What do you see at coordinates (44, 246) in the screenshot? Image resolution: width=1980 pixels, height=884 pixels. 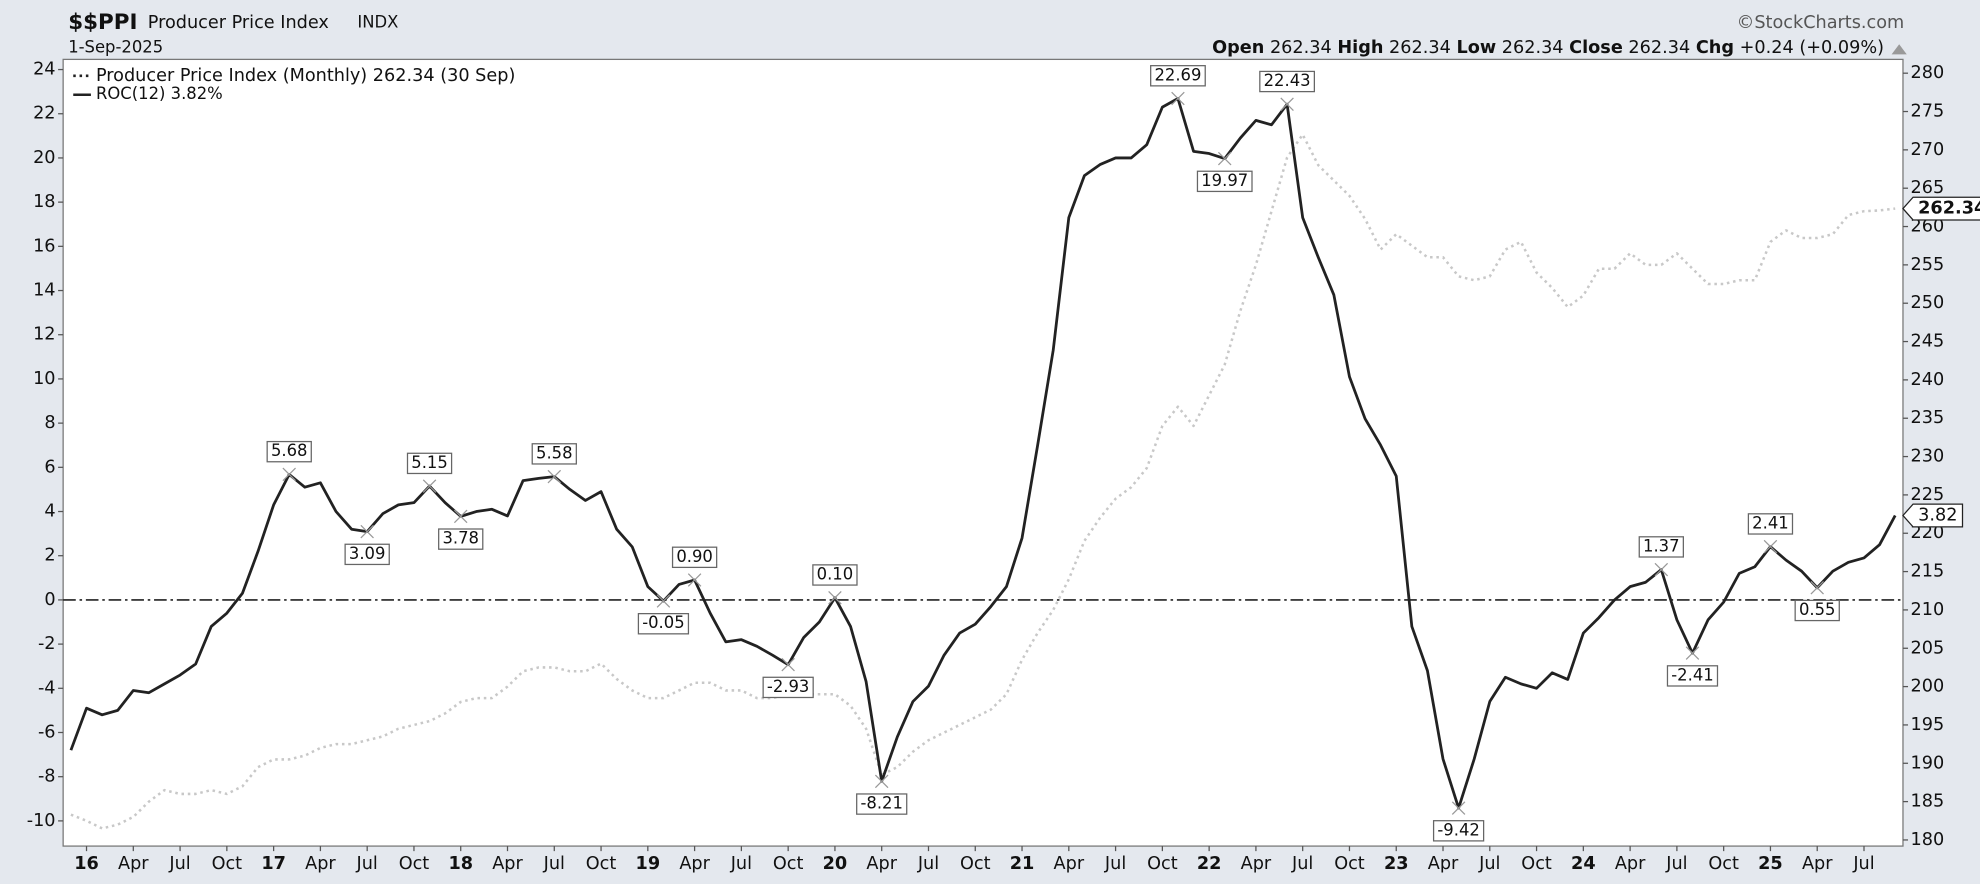 I see `y-tick-label: 16` at bounding box center [44, 246].